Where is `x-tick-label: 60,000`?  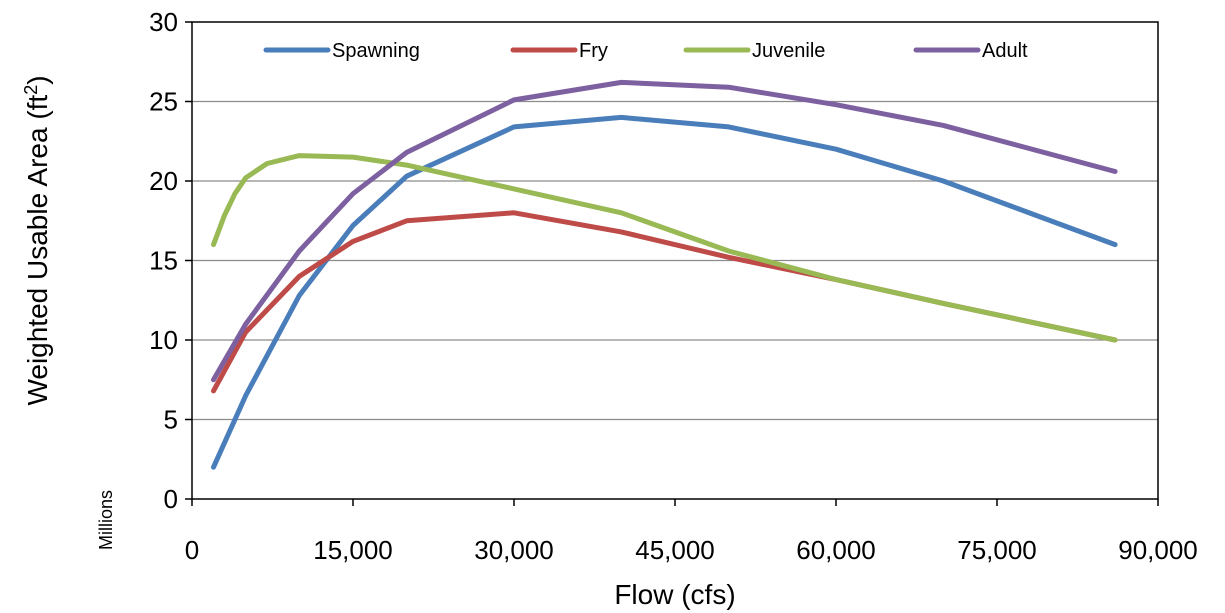 x-tick-label: 60,000 is located at coordinates (836, 550).